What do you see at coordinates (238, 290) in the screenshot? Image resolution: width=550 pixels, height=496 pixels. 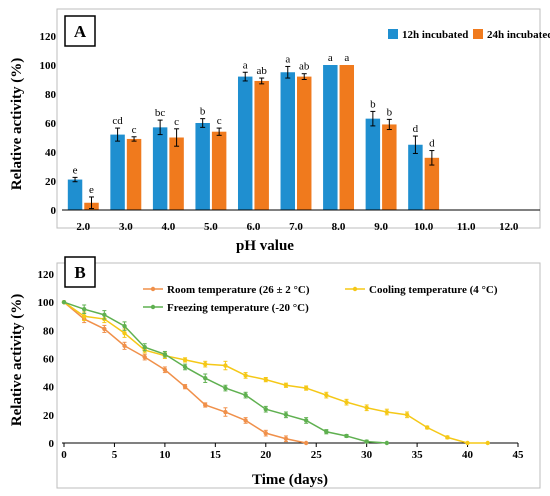 I see `legend-label-room: Room temperature (26 ± 2 °C)` at bounding box center [238, 290].